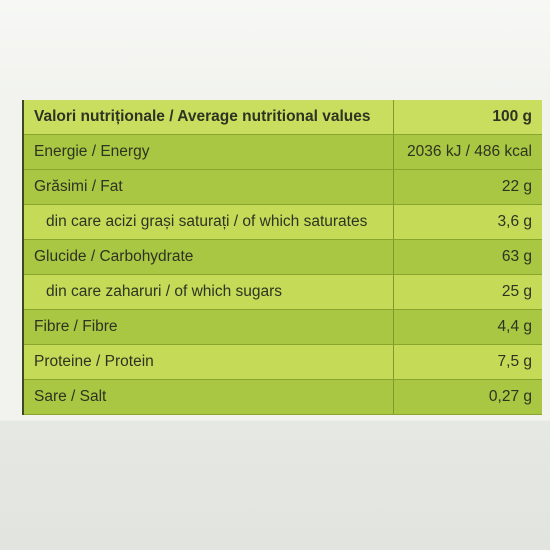 Image resolution: width=550 pixels, height=550 pixels. I want to click on row-value: 0,27 g, so click(467, 397).